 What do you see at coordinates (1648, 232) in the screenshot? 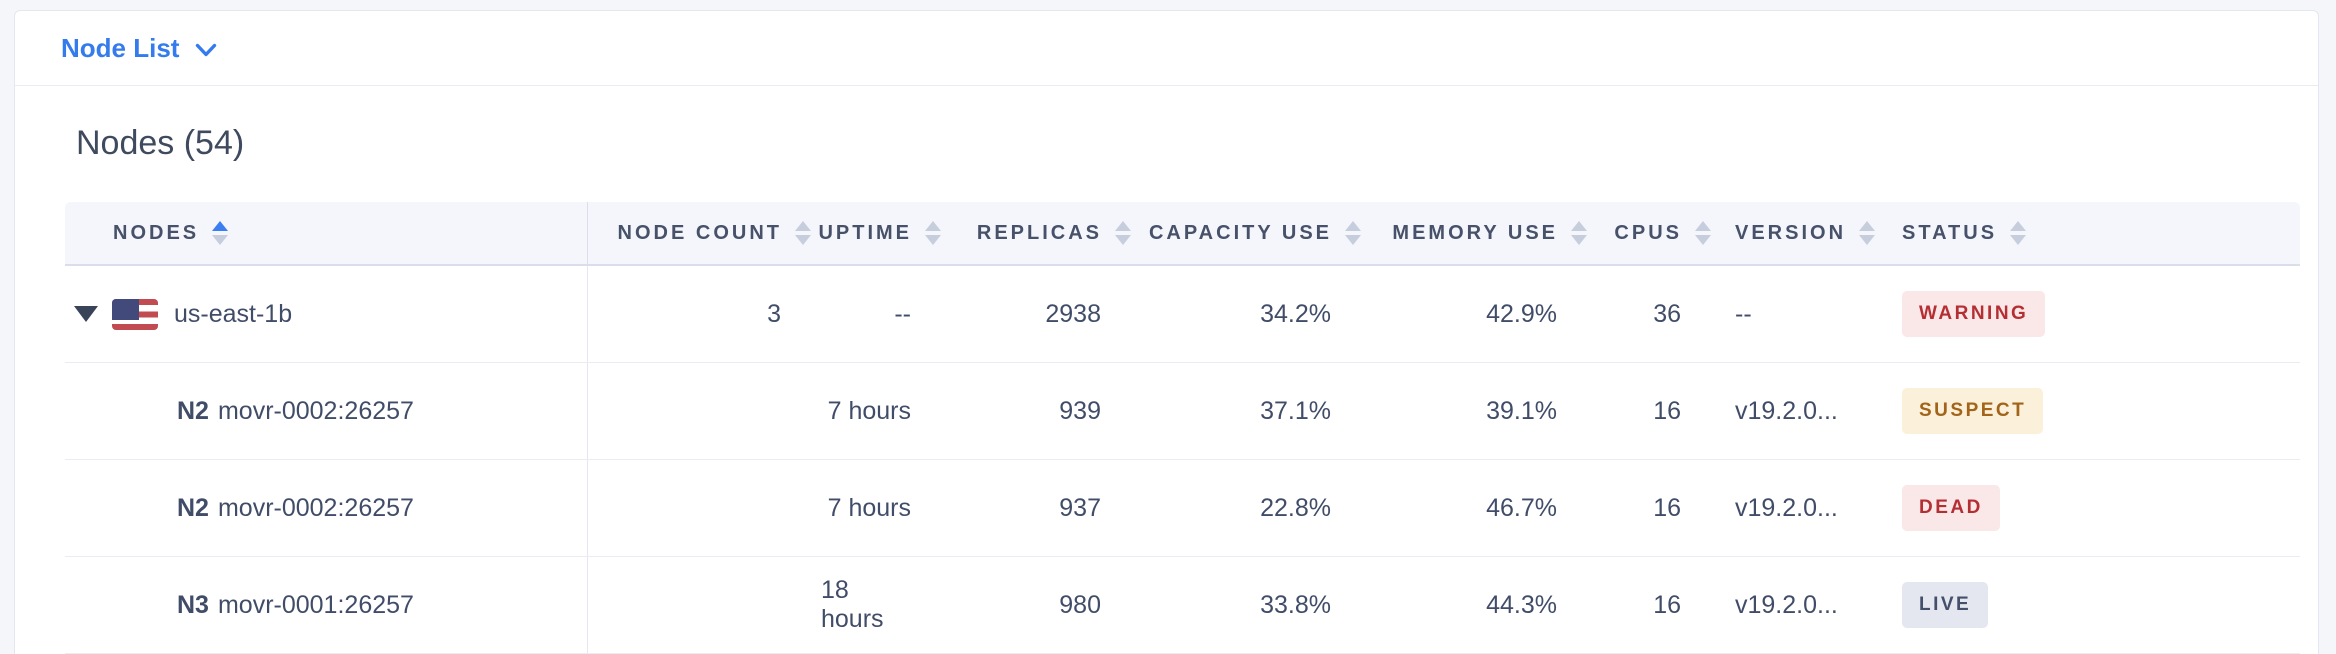
I see `column-label: CPUS` at bounding box center [1648, 232].